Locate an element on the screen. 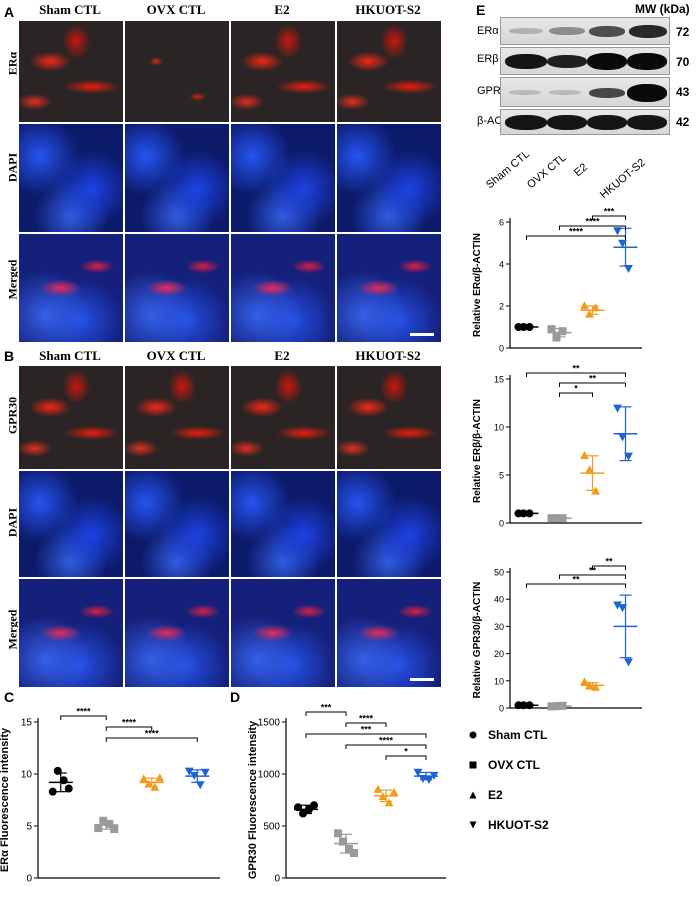 The height and width of the screenshot is (908, 700). panel-b-col-e2: E2 is located at coordinates (282, 355).